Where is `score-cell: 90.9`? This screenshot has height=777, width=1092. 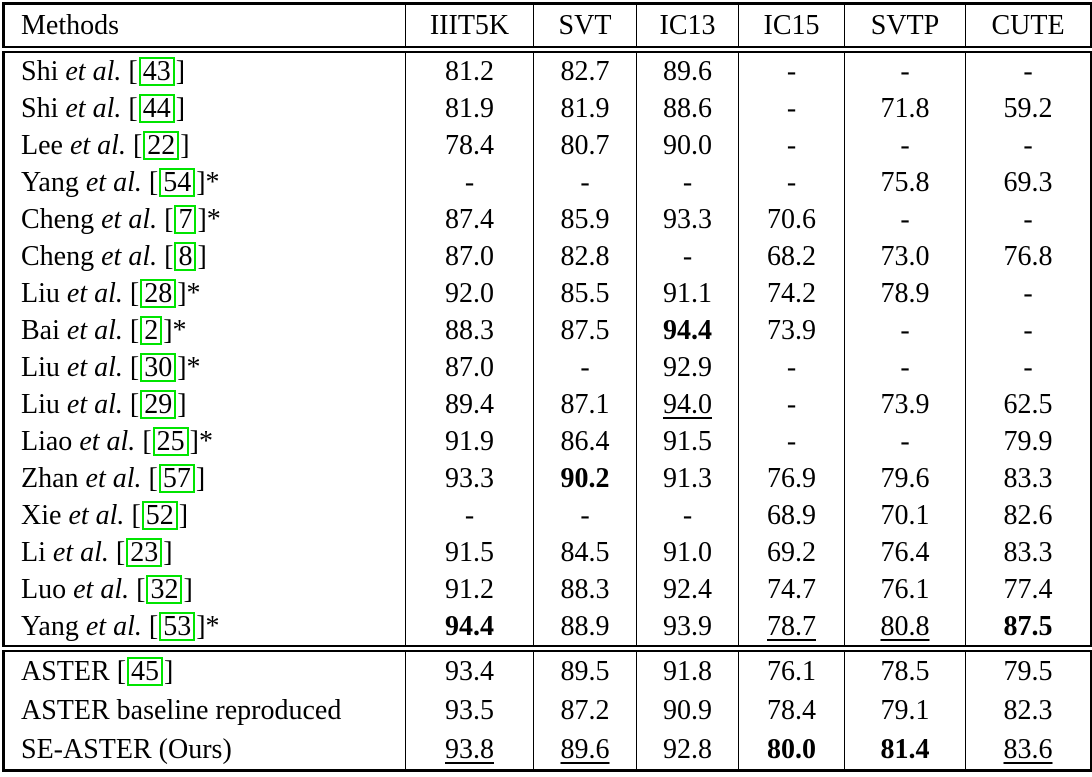 score-cell: 90.9 is located at coordinates (687, 710).